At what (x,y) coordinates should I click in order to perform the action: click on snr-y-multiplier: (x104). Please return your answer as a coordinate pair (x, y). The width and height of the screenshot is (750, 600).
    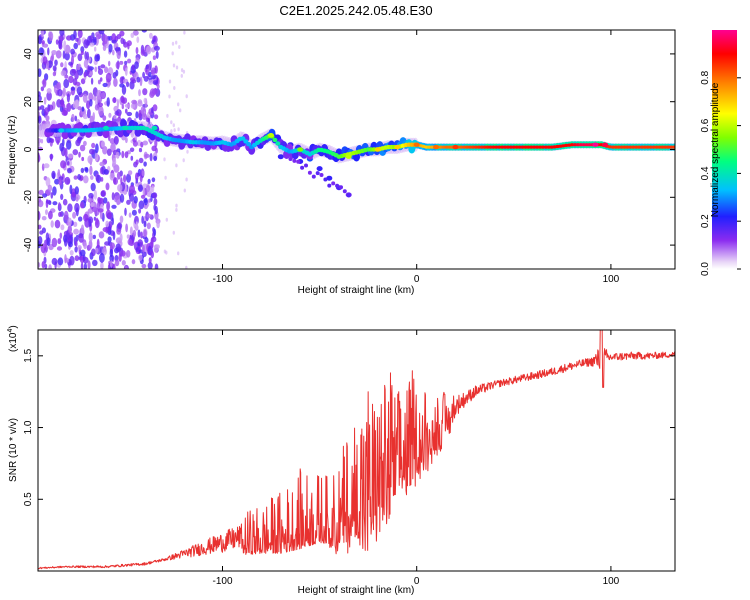
    Looking at the image, I should click on (13, 338).